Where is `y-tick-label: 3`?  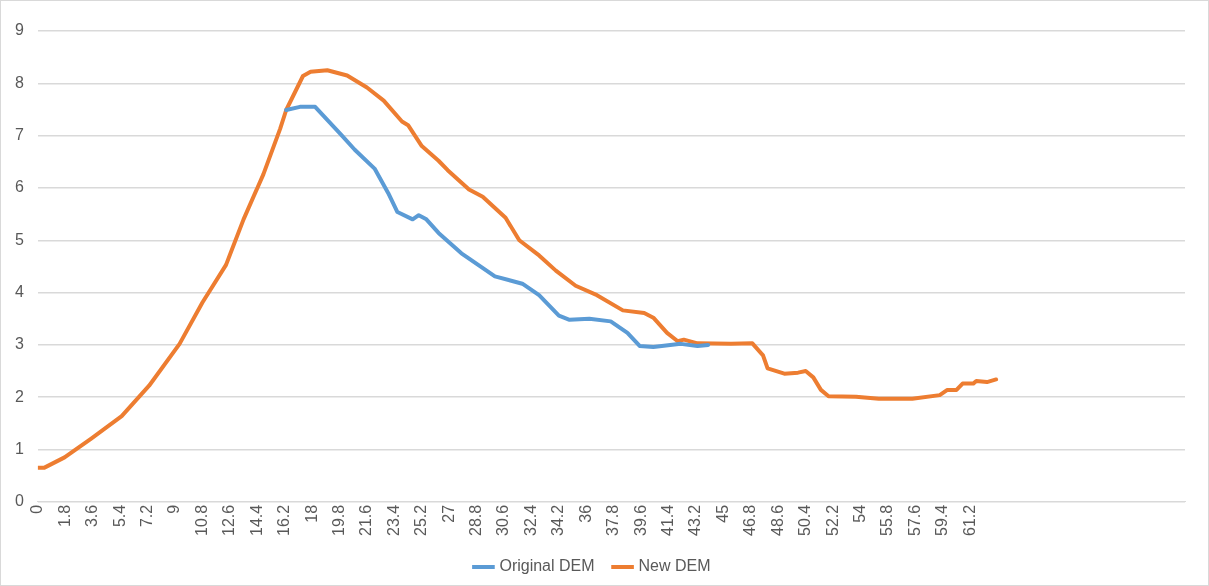
y-tick-label: 3 is located at coordinates (19, 344).